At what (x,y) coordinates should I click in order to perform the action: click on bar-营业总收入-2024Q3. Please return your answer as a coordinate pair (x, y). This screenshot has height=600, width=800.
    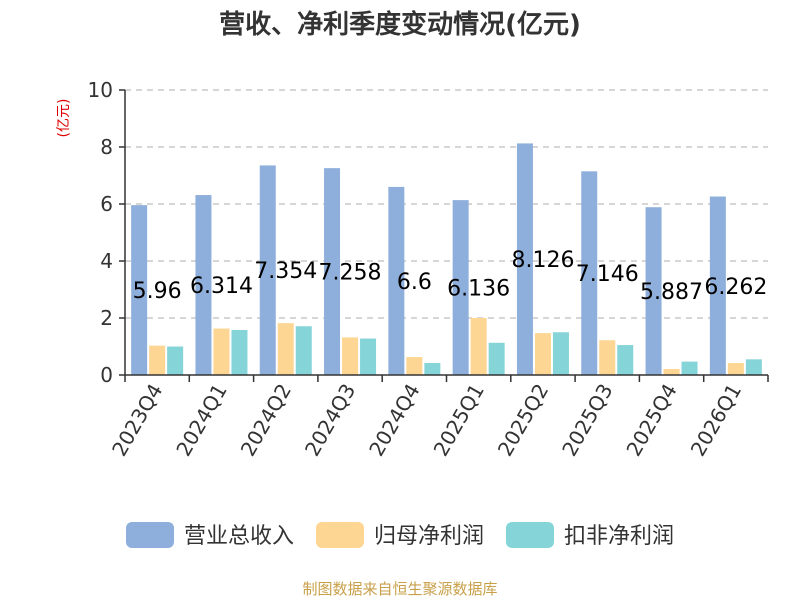
    Looking at the image, I should click on (332, 271).